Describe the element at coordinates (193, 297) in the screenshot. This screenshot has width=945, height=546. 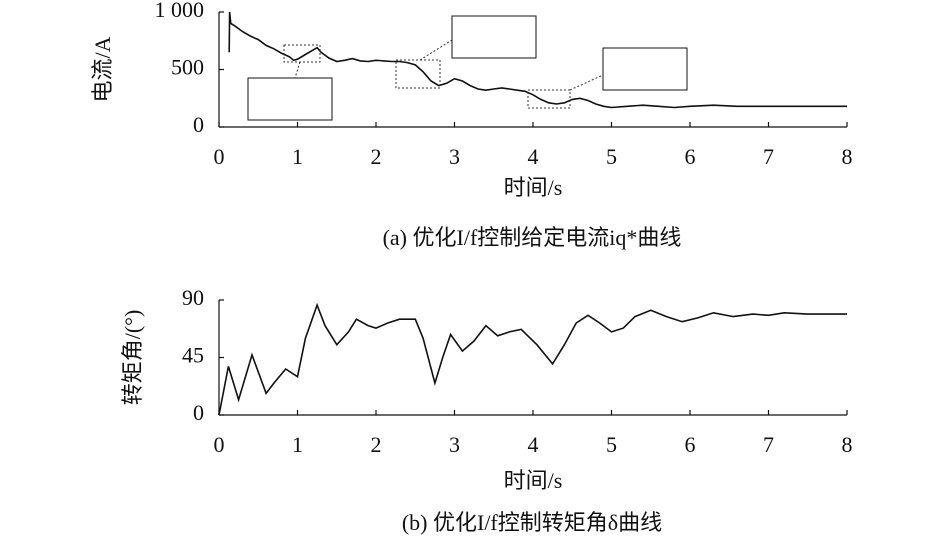
I see `y-tick-label: 90` at that location.